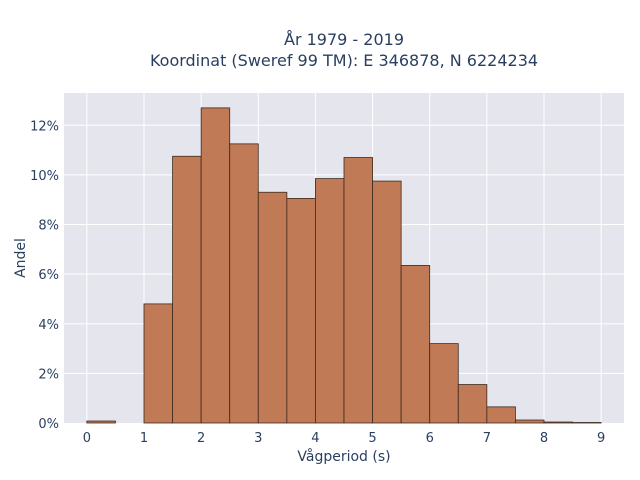 This screenshot has width=640, height=480. What do you see at coordinates (44, 176) in the screenshot?
I see `y-tick-label: 10%` at bounding box center [44, 176].